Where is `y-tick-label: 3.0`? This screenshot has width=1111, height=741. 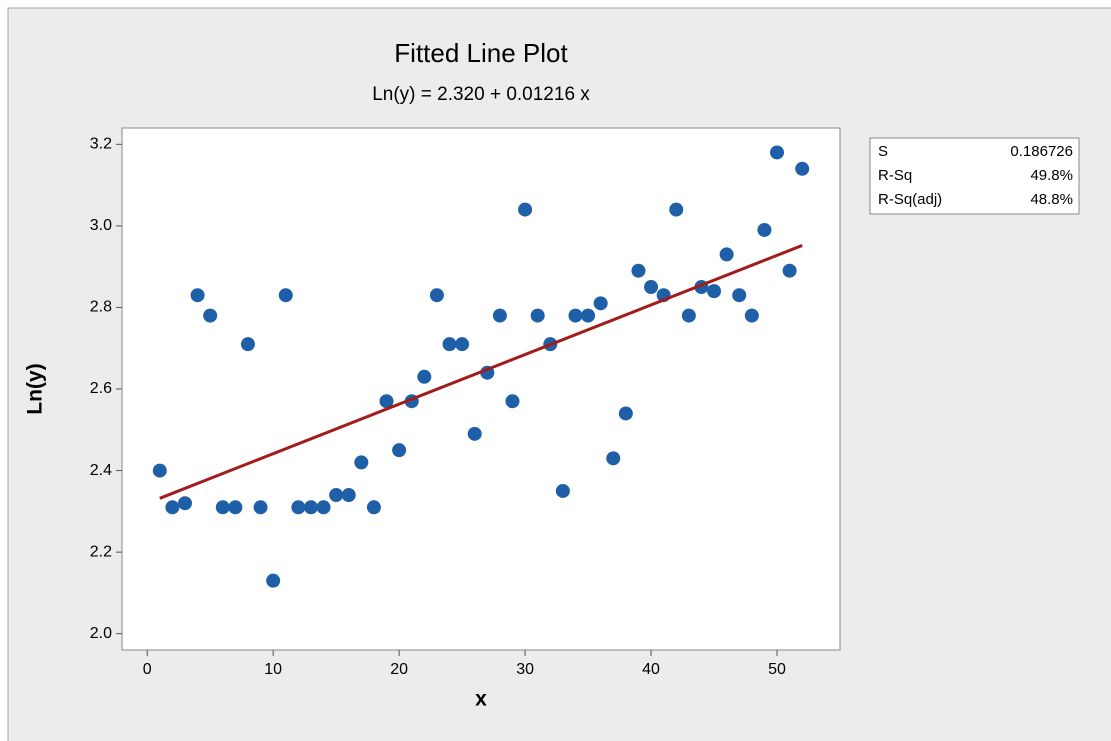
y-tick-label: 3.0 is located at coordinates (101, 225).